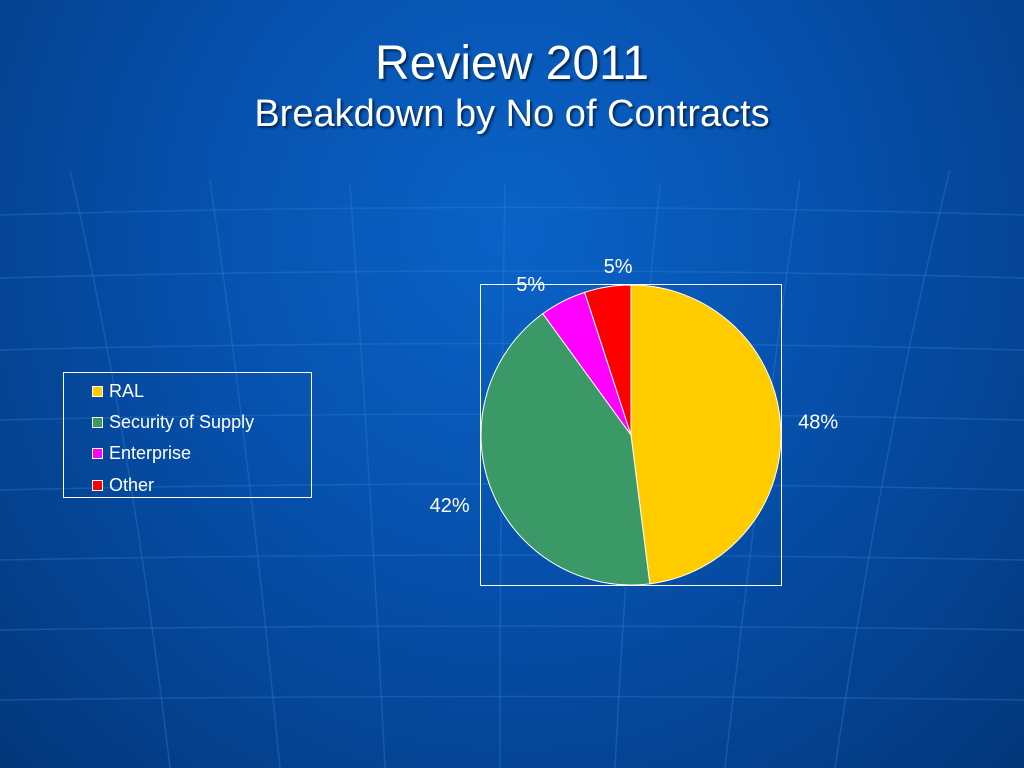 The height and width of the screenshot is (768, 1024). I want to click on slide-title: Review 2011, so click(512, 63).